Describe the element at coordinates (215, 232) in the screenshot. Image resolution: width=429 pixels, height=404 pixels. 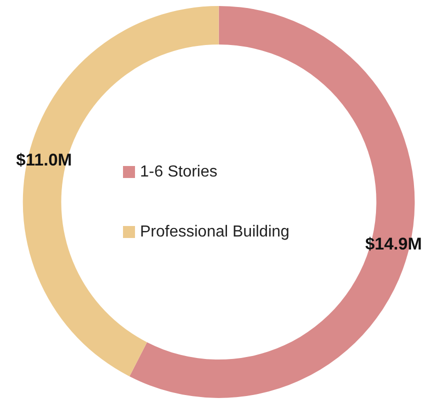
I see `legend-label: Professional Building` at that location.